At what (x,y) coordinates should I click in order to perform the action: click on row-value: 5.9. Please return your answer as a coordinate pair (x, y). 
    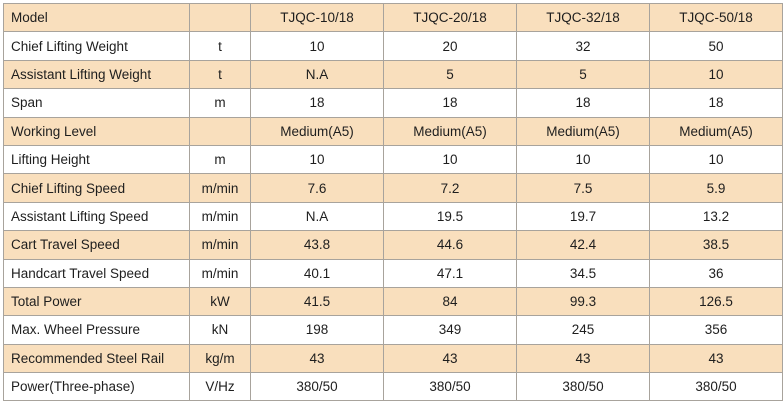
    Looking at the image, I should click on (716, 188).